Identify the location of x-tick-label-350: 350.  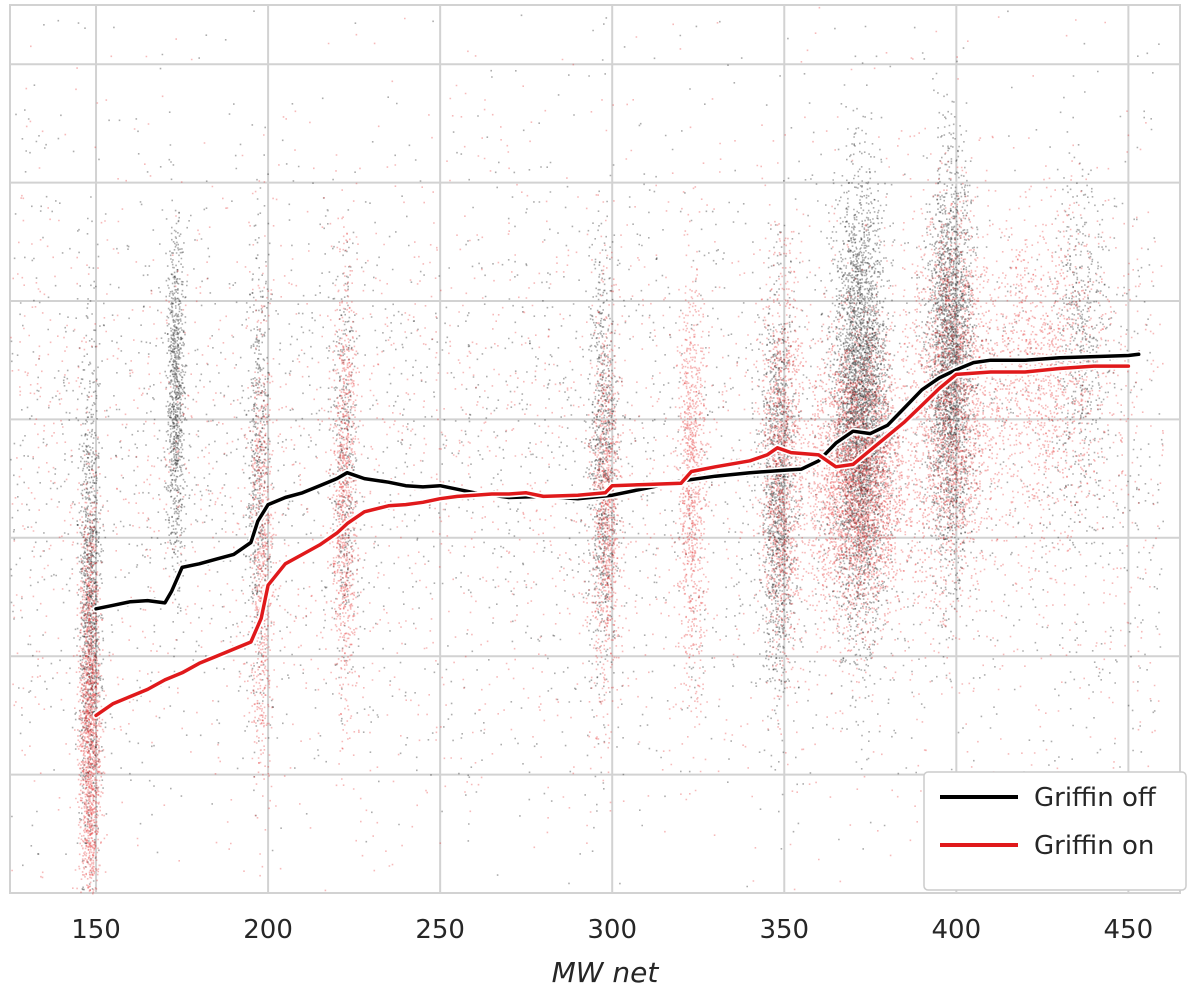
(784, 930).